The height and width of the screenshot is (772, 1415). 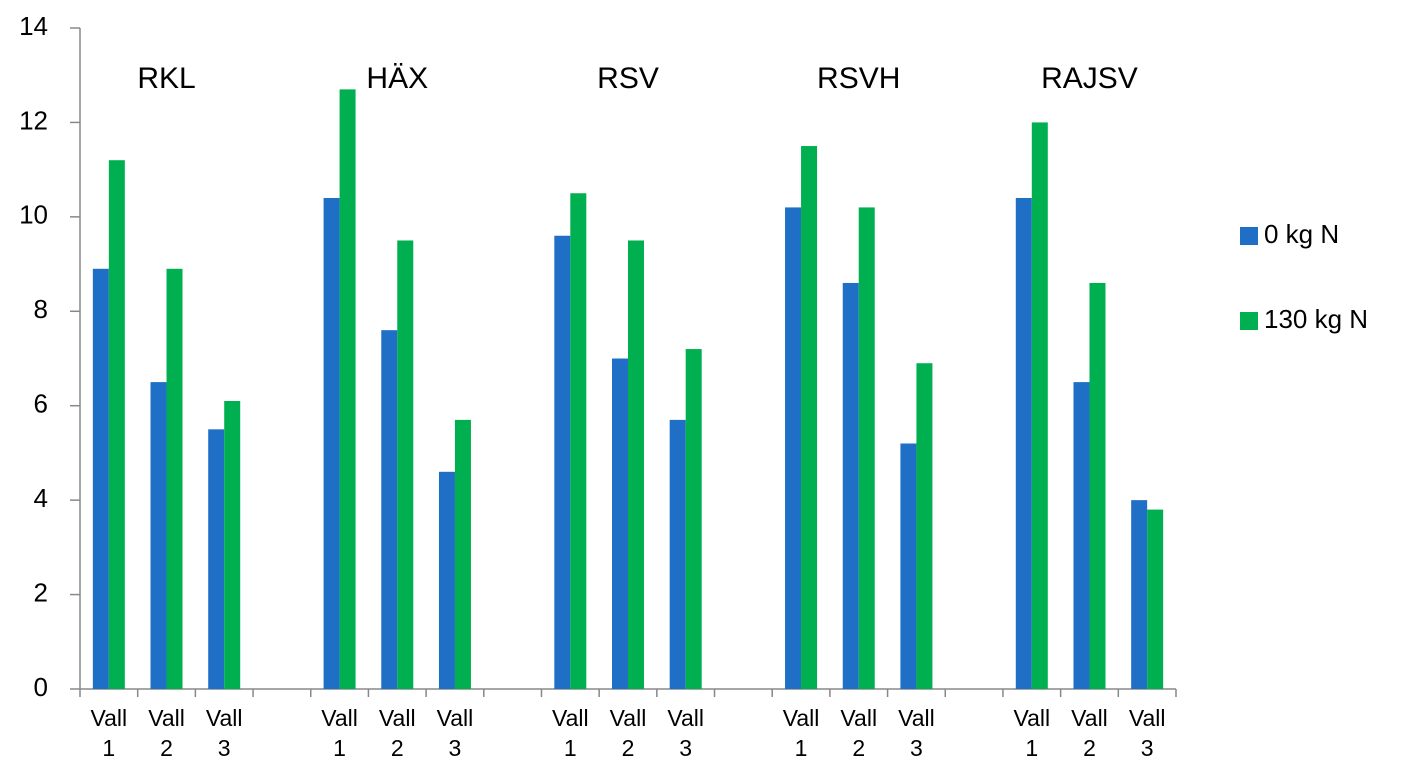 I want to click on y-tick-label: 4, so click(x=41, y=498).